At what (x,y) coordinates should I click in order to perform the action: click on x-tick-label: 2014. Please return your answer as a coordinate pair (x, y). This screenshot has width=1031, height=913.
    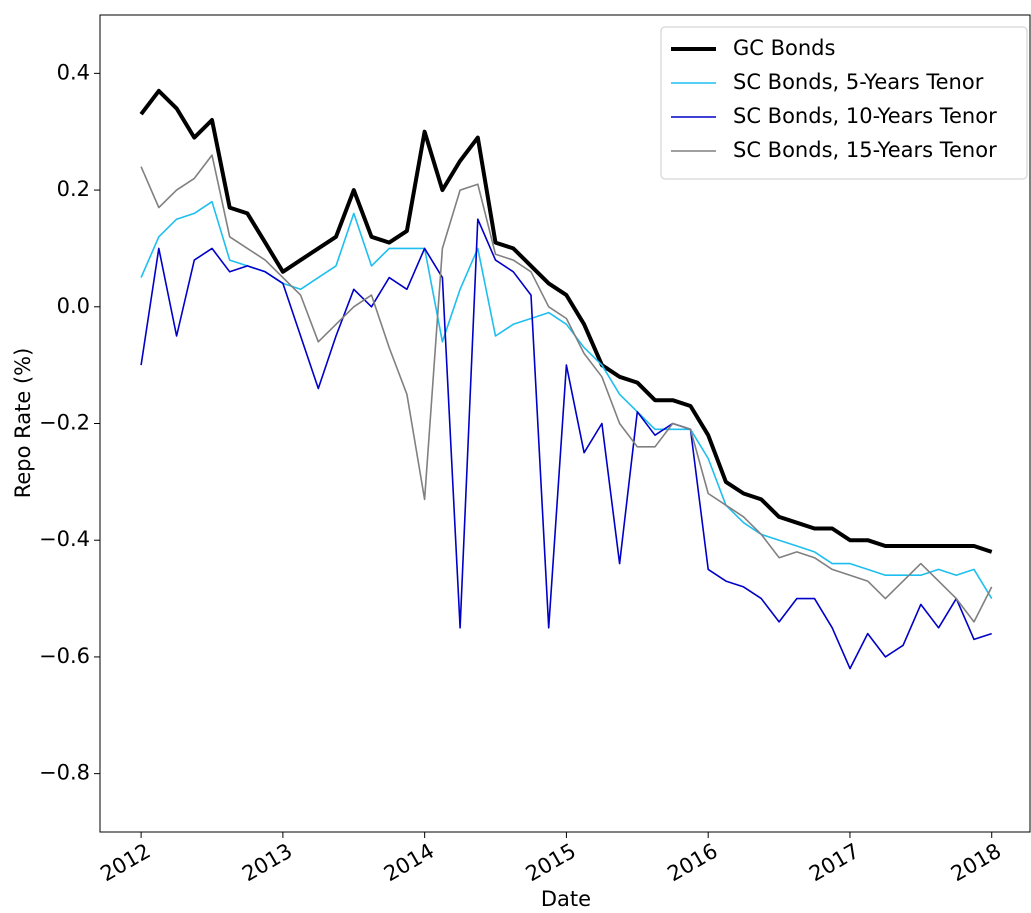
    Looking at the image, I should click on (409, 863).